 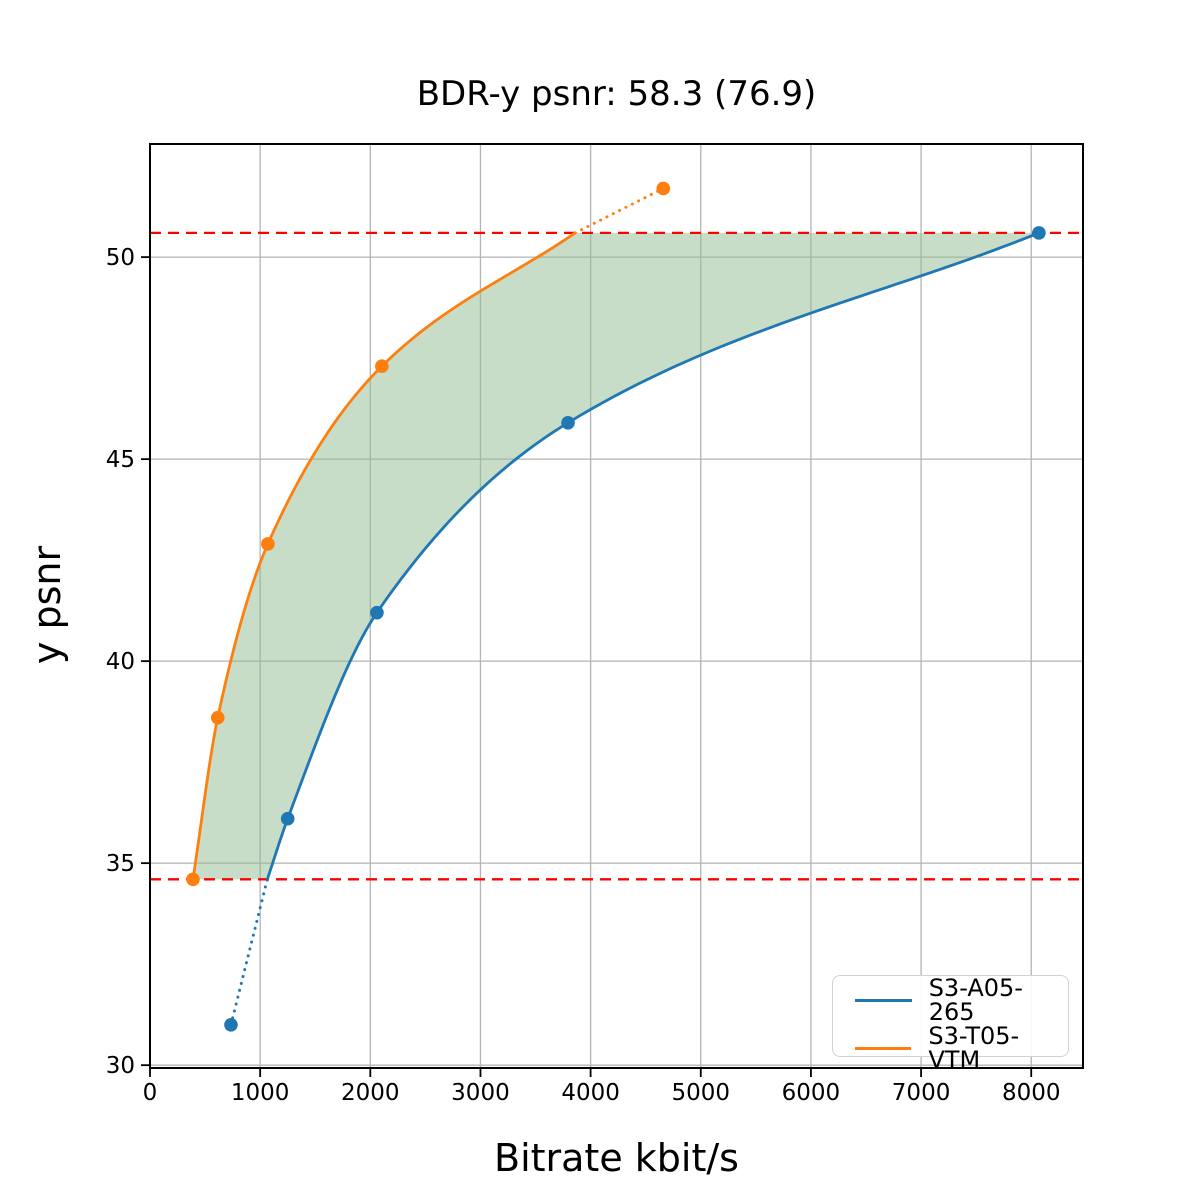 What do you see at coordinates (1031, 1093) in the screenshot?
I see `x-tick-label: 8000` at bounding box center [1031, 1093].